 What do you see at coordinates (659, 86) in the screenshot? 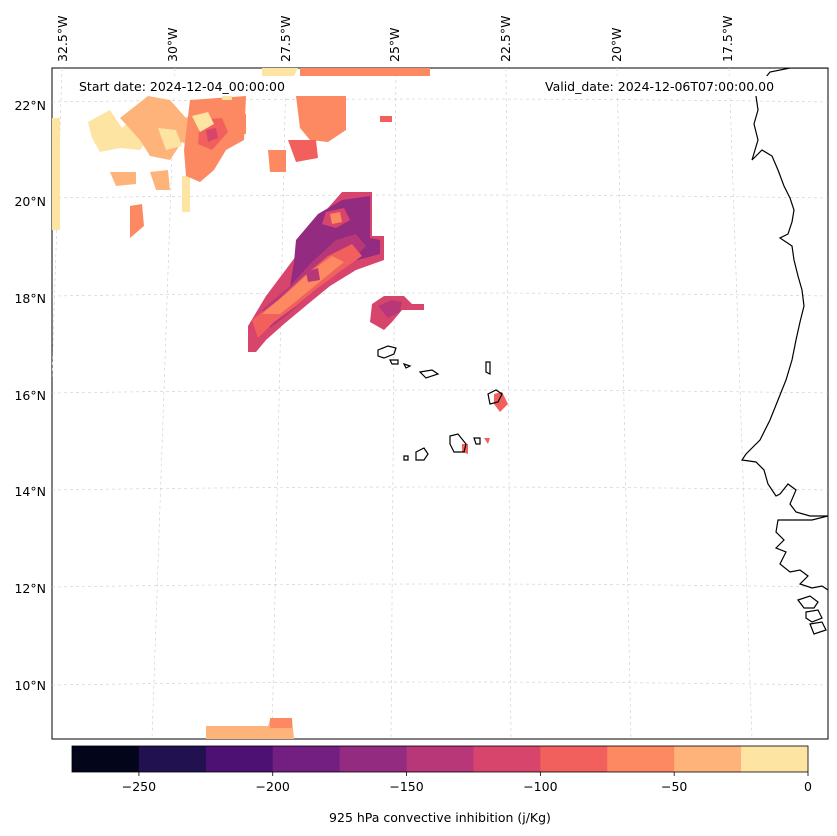
I see `valid-date-text: Valid_date: 2024-12-06T07:00:00.00` at bounding box center [659, 86].